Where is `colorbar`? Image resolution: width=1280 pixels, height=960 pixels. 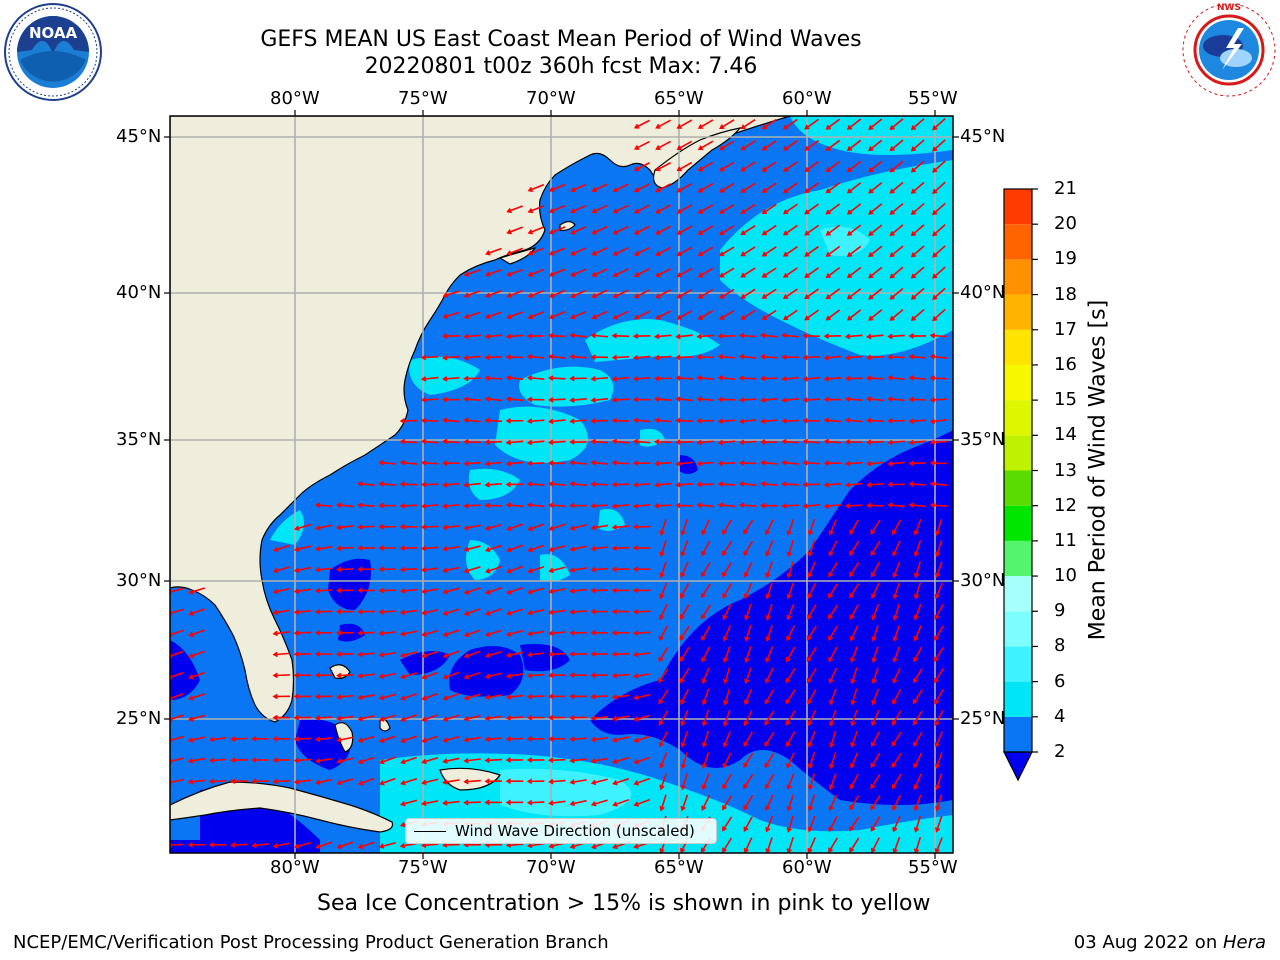 colorbar is located at coordinates (1020, 485).